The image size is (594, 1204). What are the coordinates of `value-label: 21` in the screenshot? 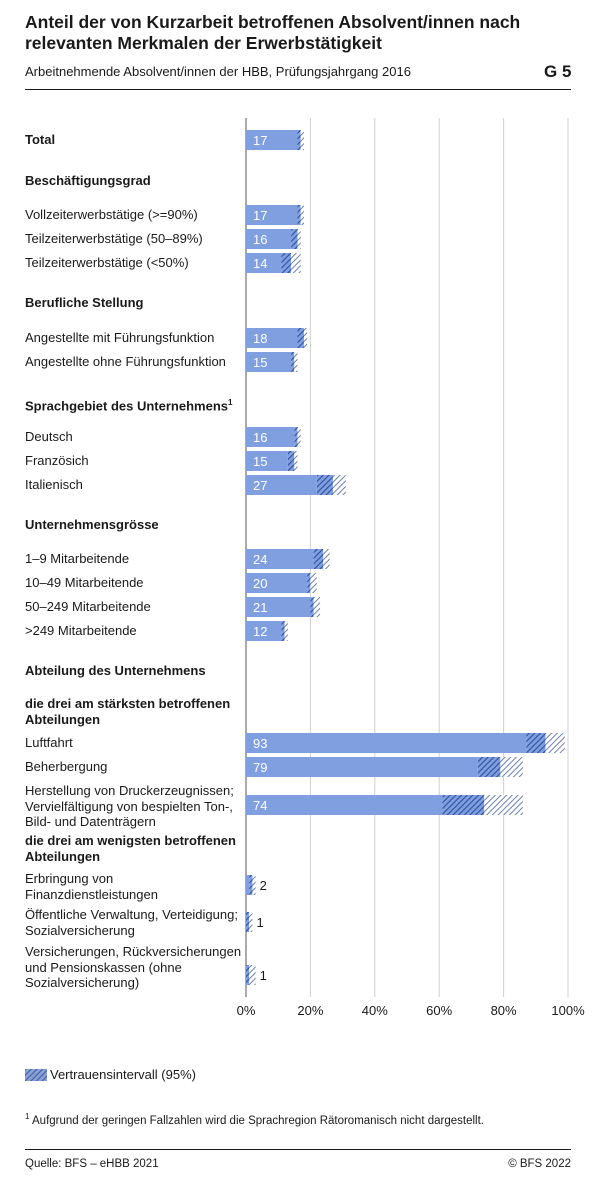 It's located at (260, 607).